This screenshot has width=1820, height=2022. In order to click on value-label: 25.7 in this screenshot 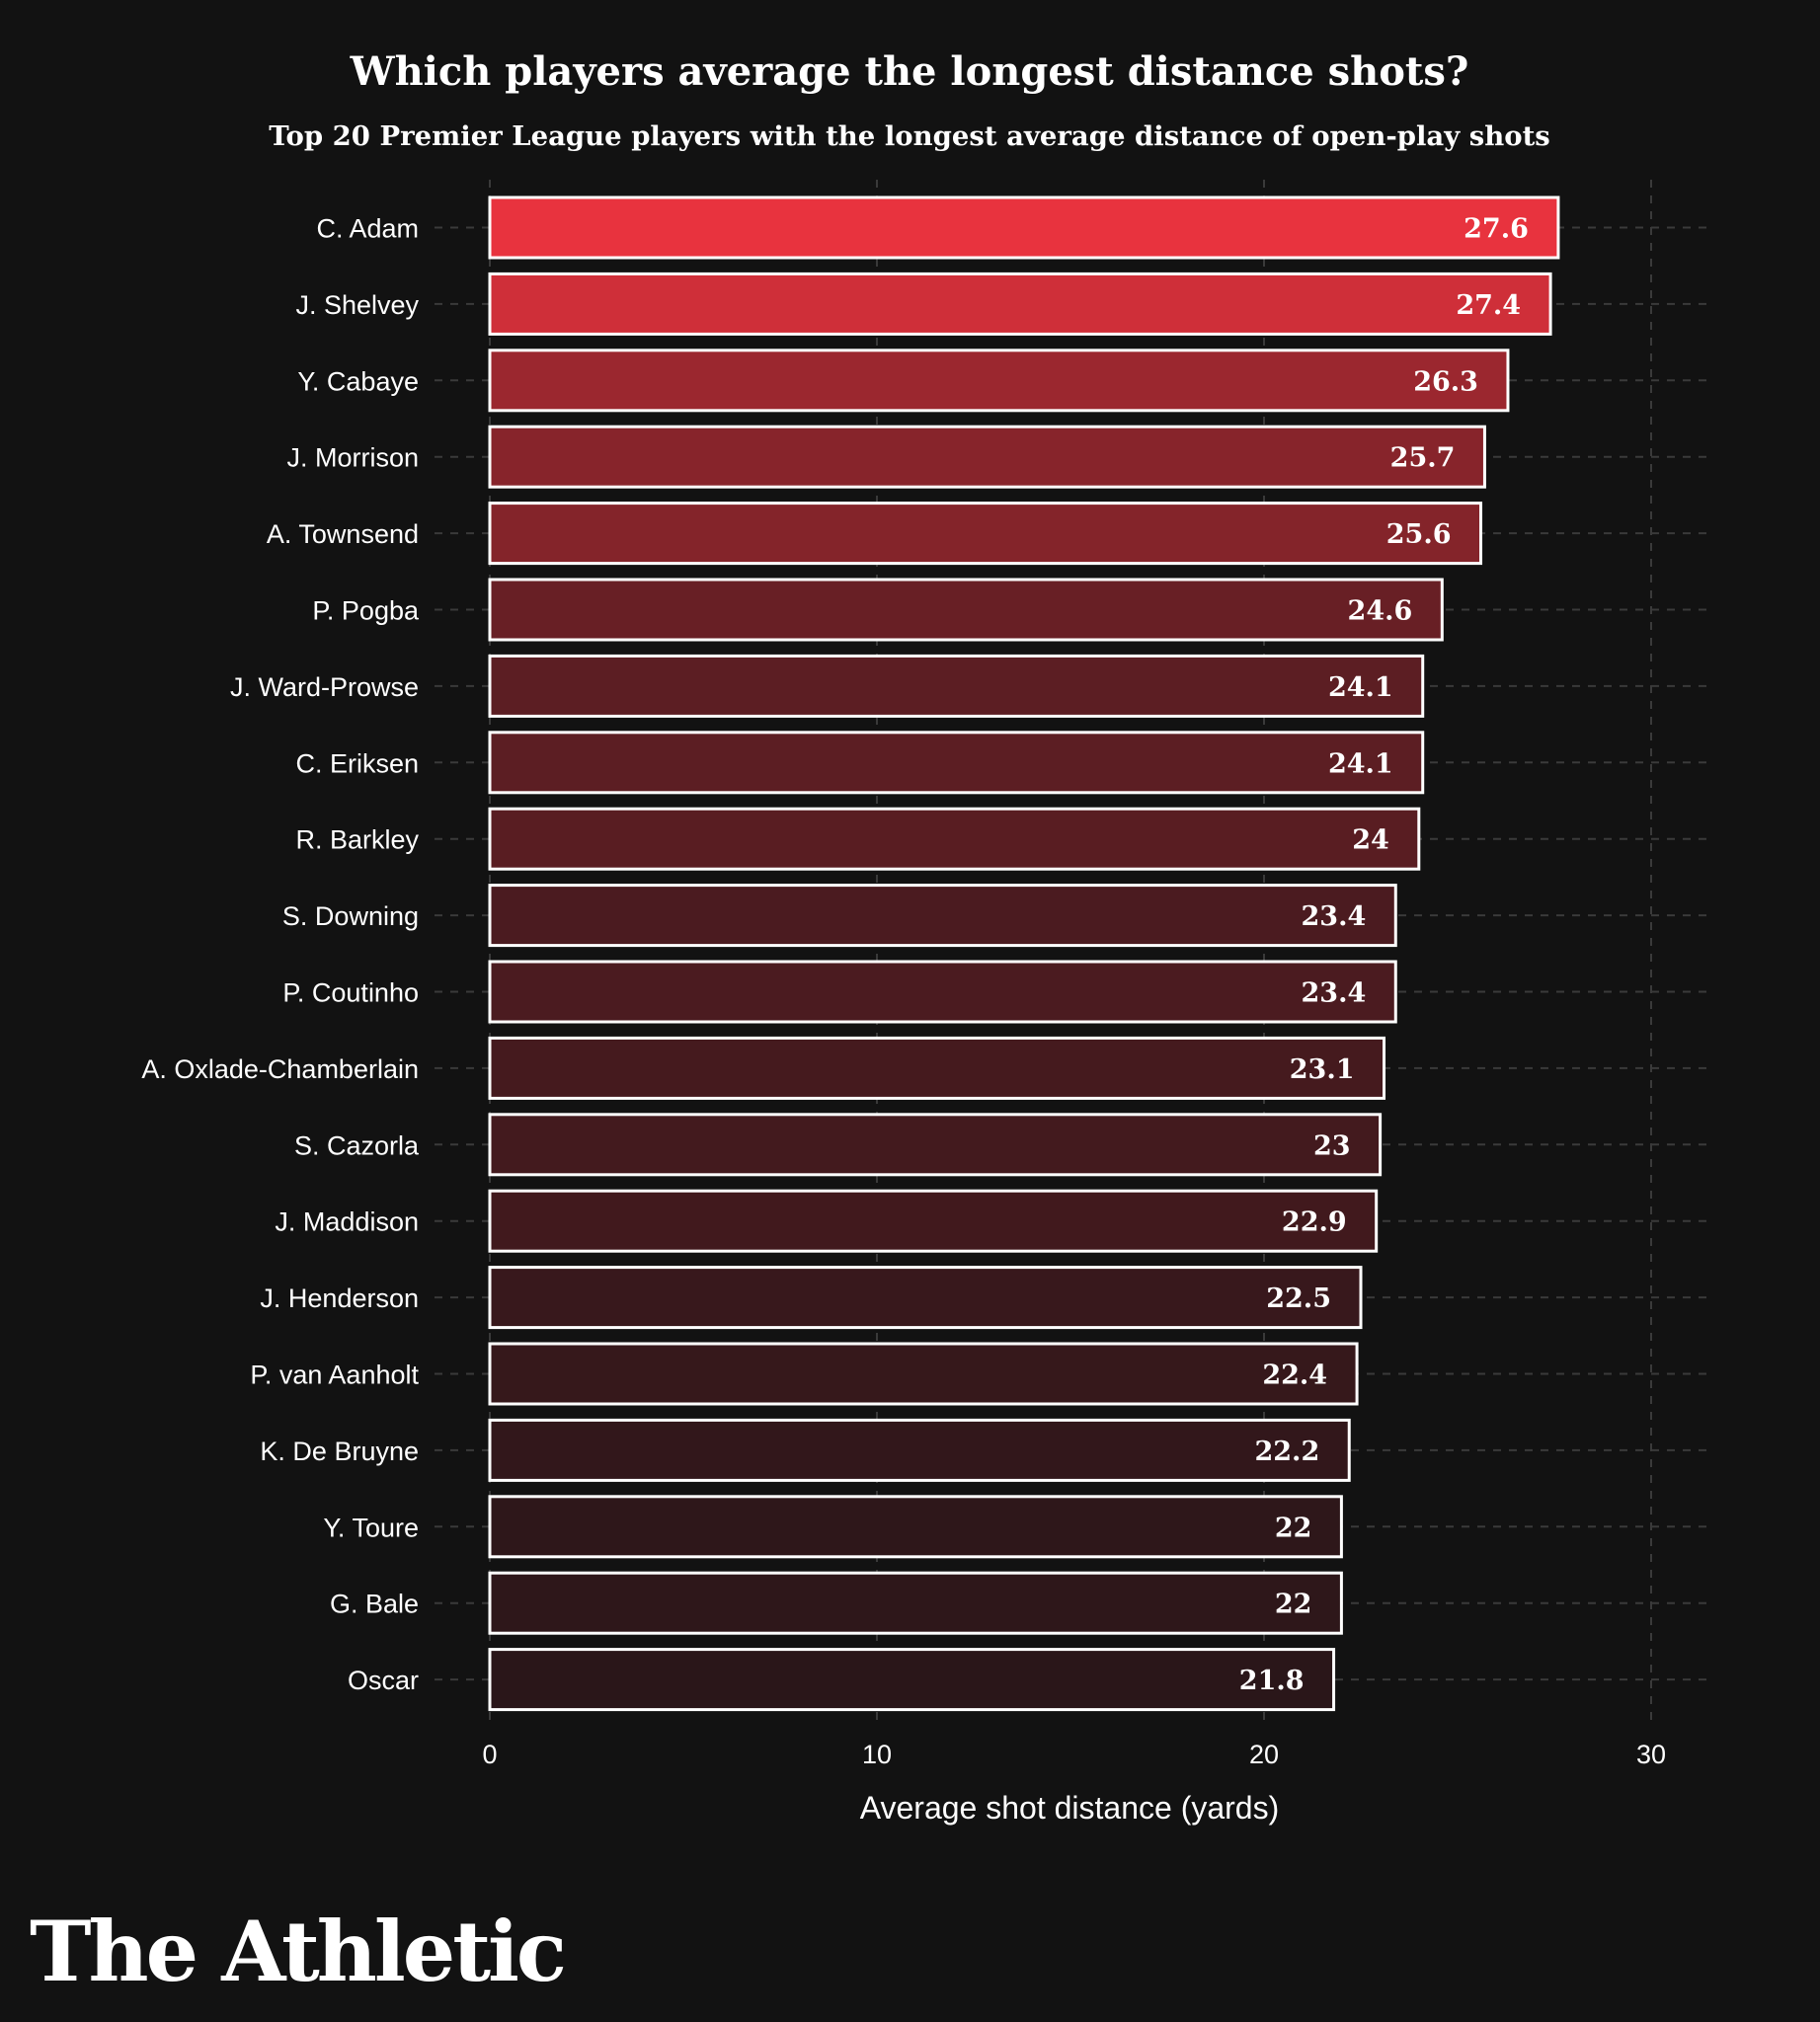, I will do `click(1423, 458)`.